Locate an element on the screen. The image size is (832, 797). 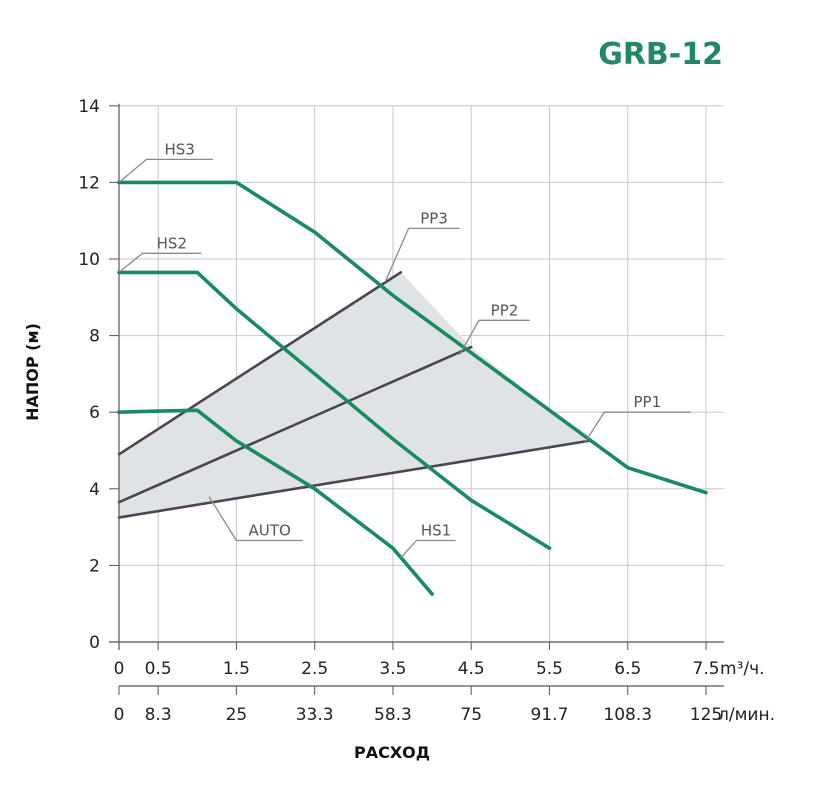
x-tick-label: 1.5 is located at coordinates (236, 669).